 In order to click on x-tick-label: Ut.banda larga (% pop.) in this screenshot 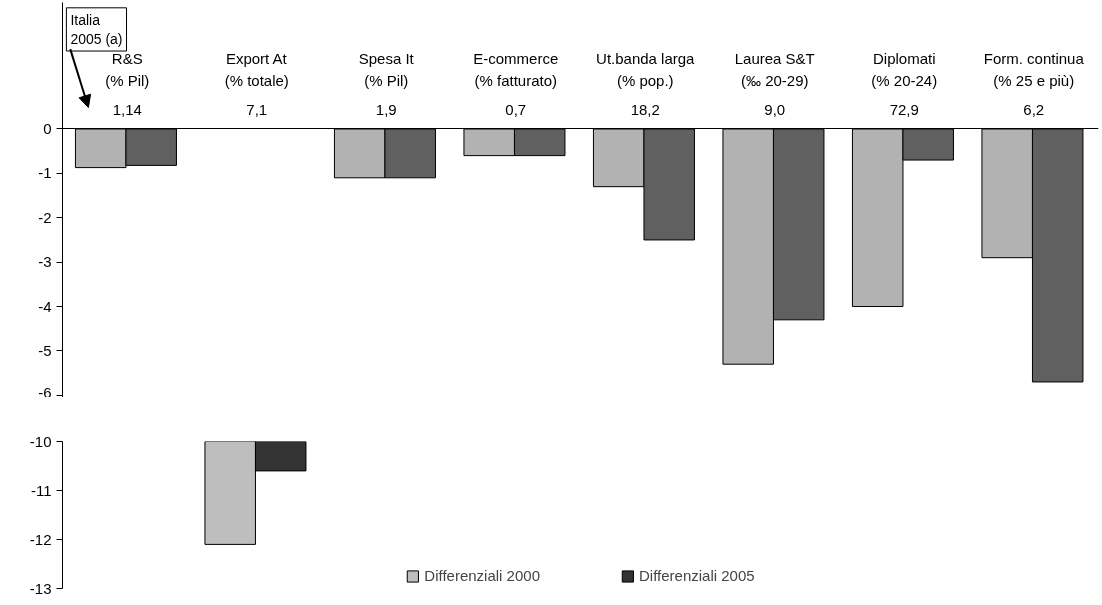, I will do `click(646, 69)`.